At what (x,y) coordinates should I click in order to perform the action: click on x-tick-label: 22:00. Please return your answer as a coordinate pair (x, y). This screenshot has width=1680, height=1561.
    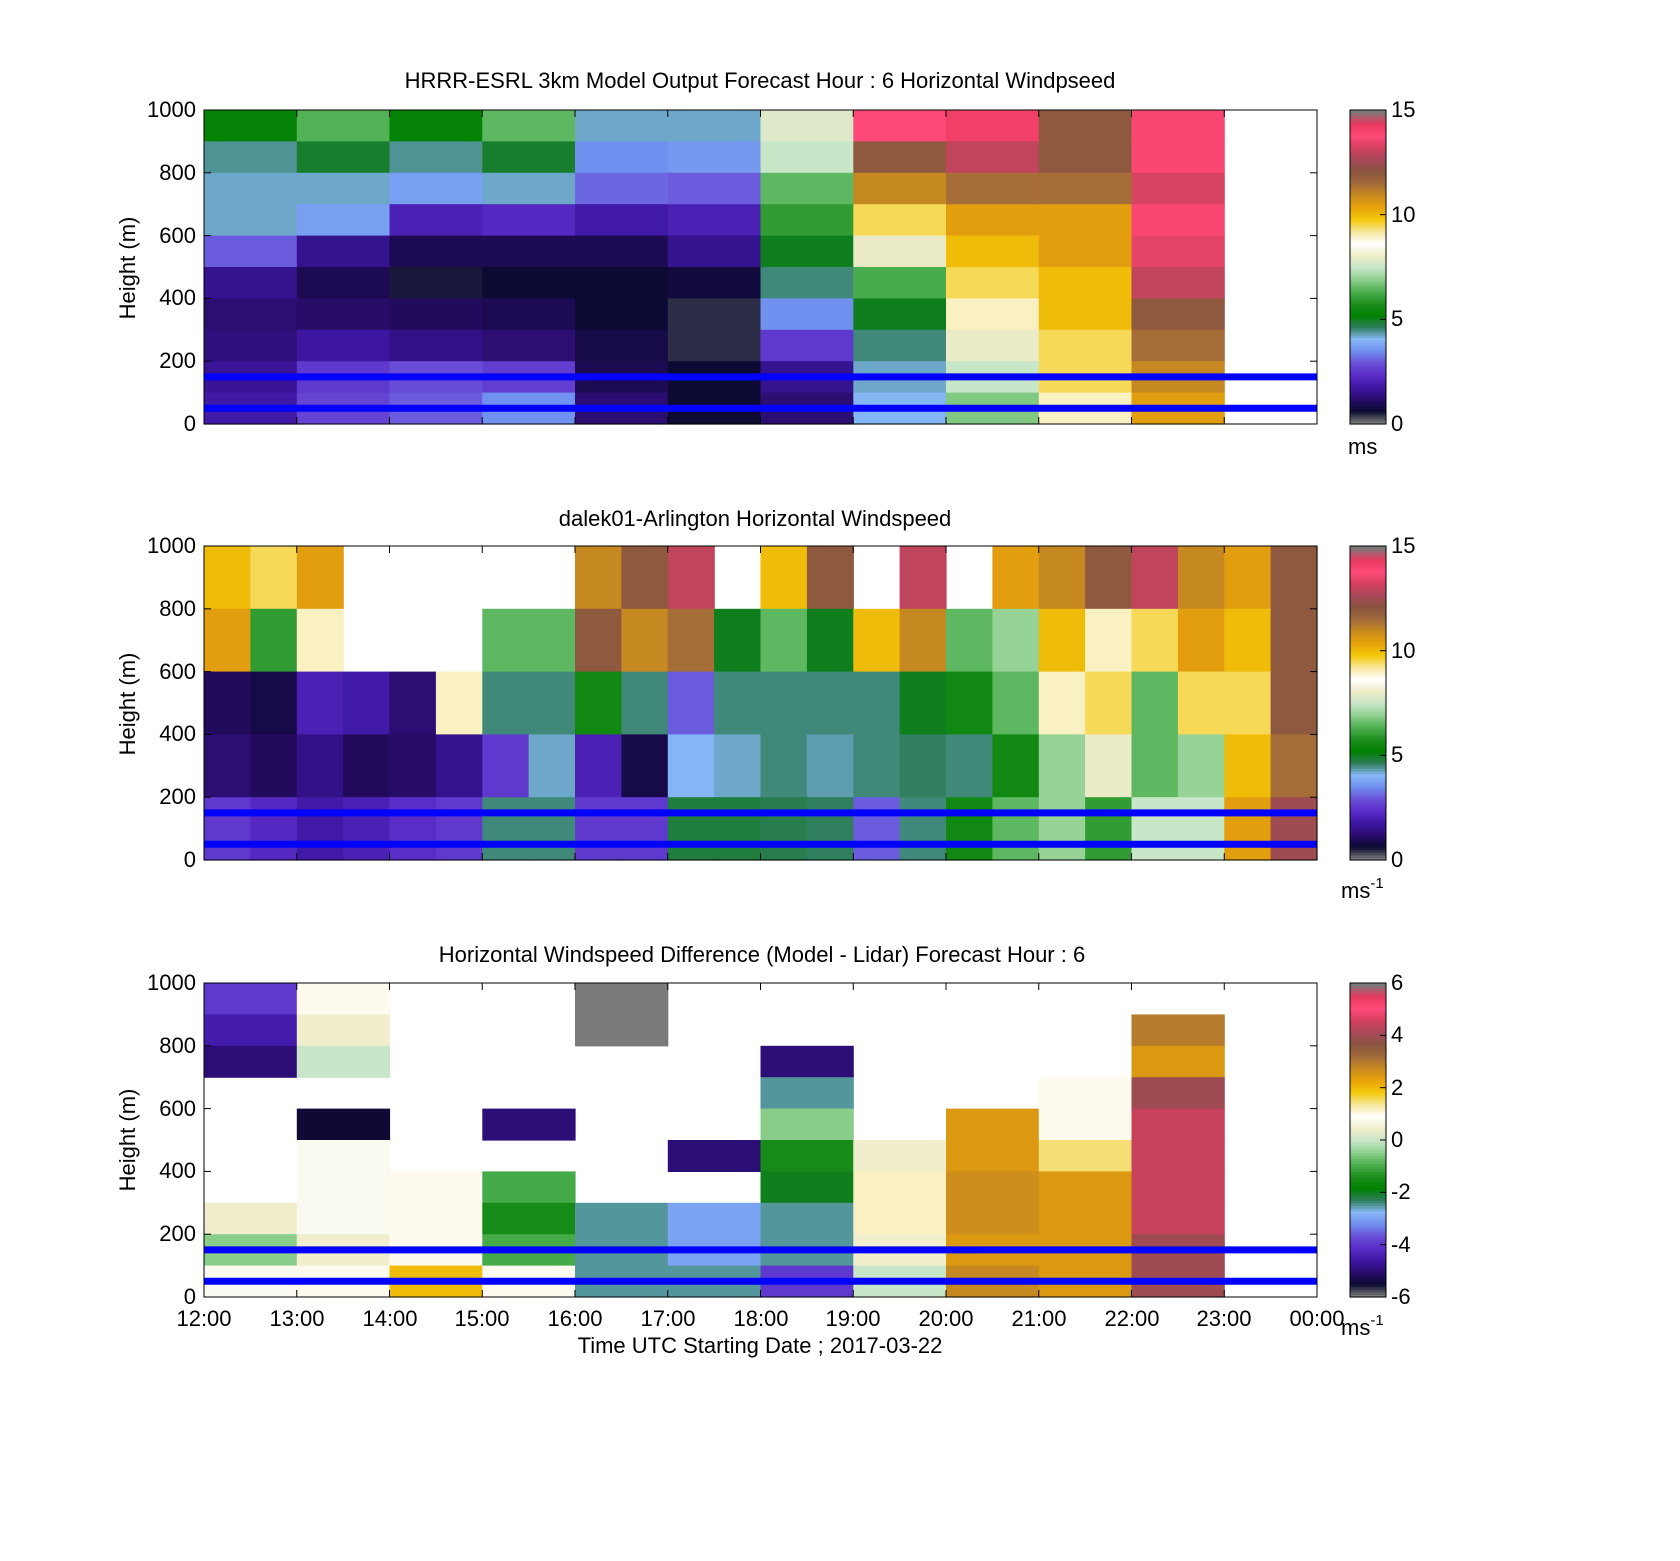
    Looking at the image, I should click on (1131, 1318).